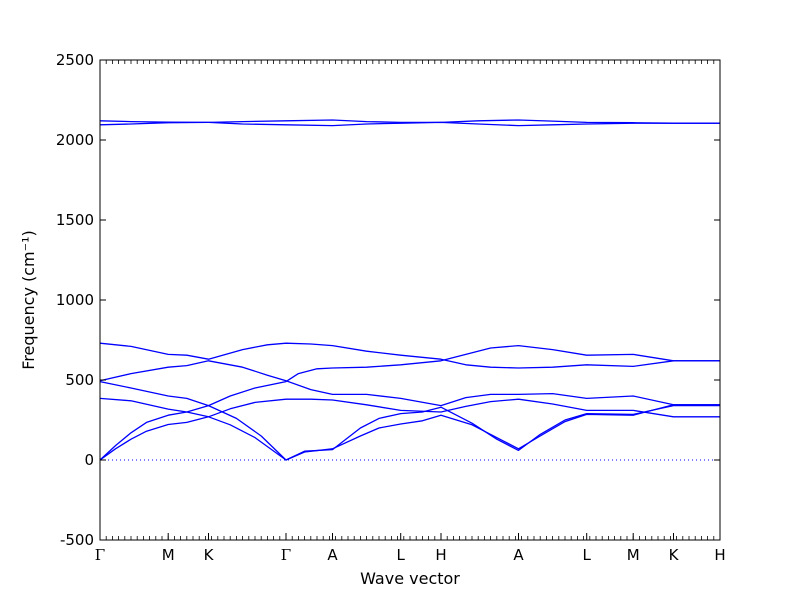  I want to click on y-tick-label: 1500, so click(75, 220).